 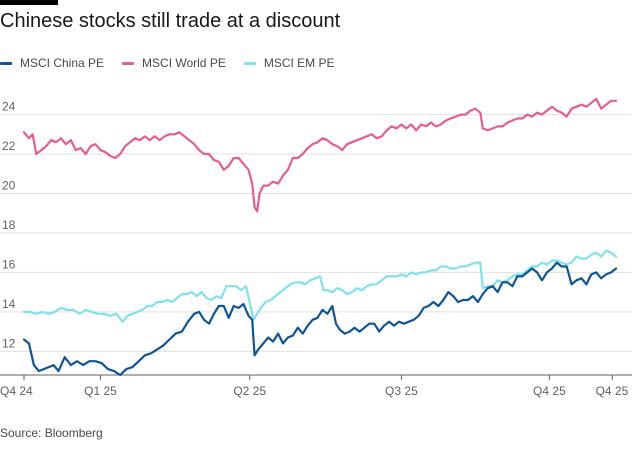 I want to click on y-tick-label-12: 12, so click(x=9, y=343).